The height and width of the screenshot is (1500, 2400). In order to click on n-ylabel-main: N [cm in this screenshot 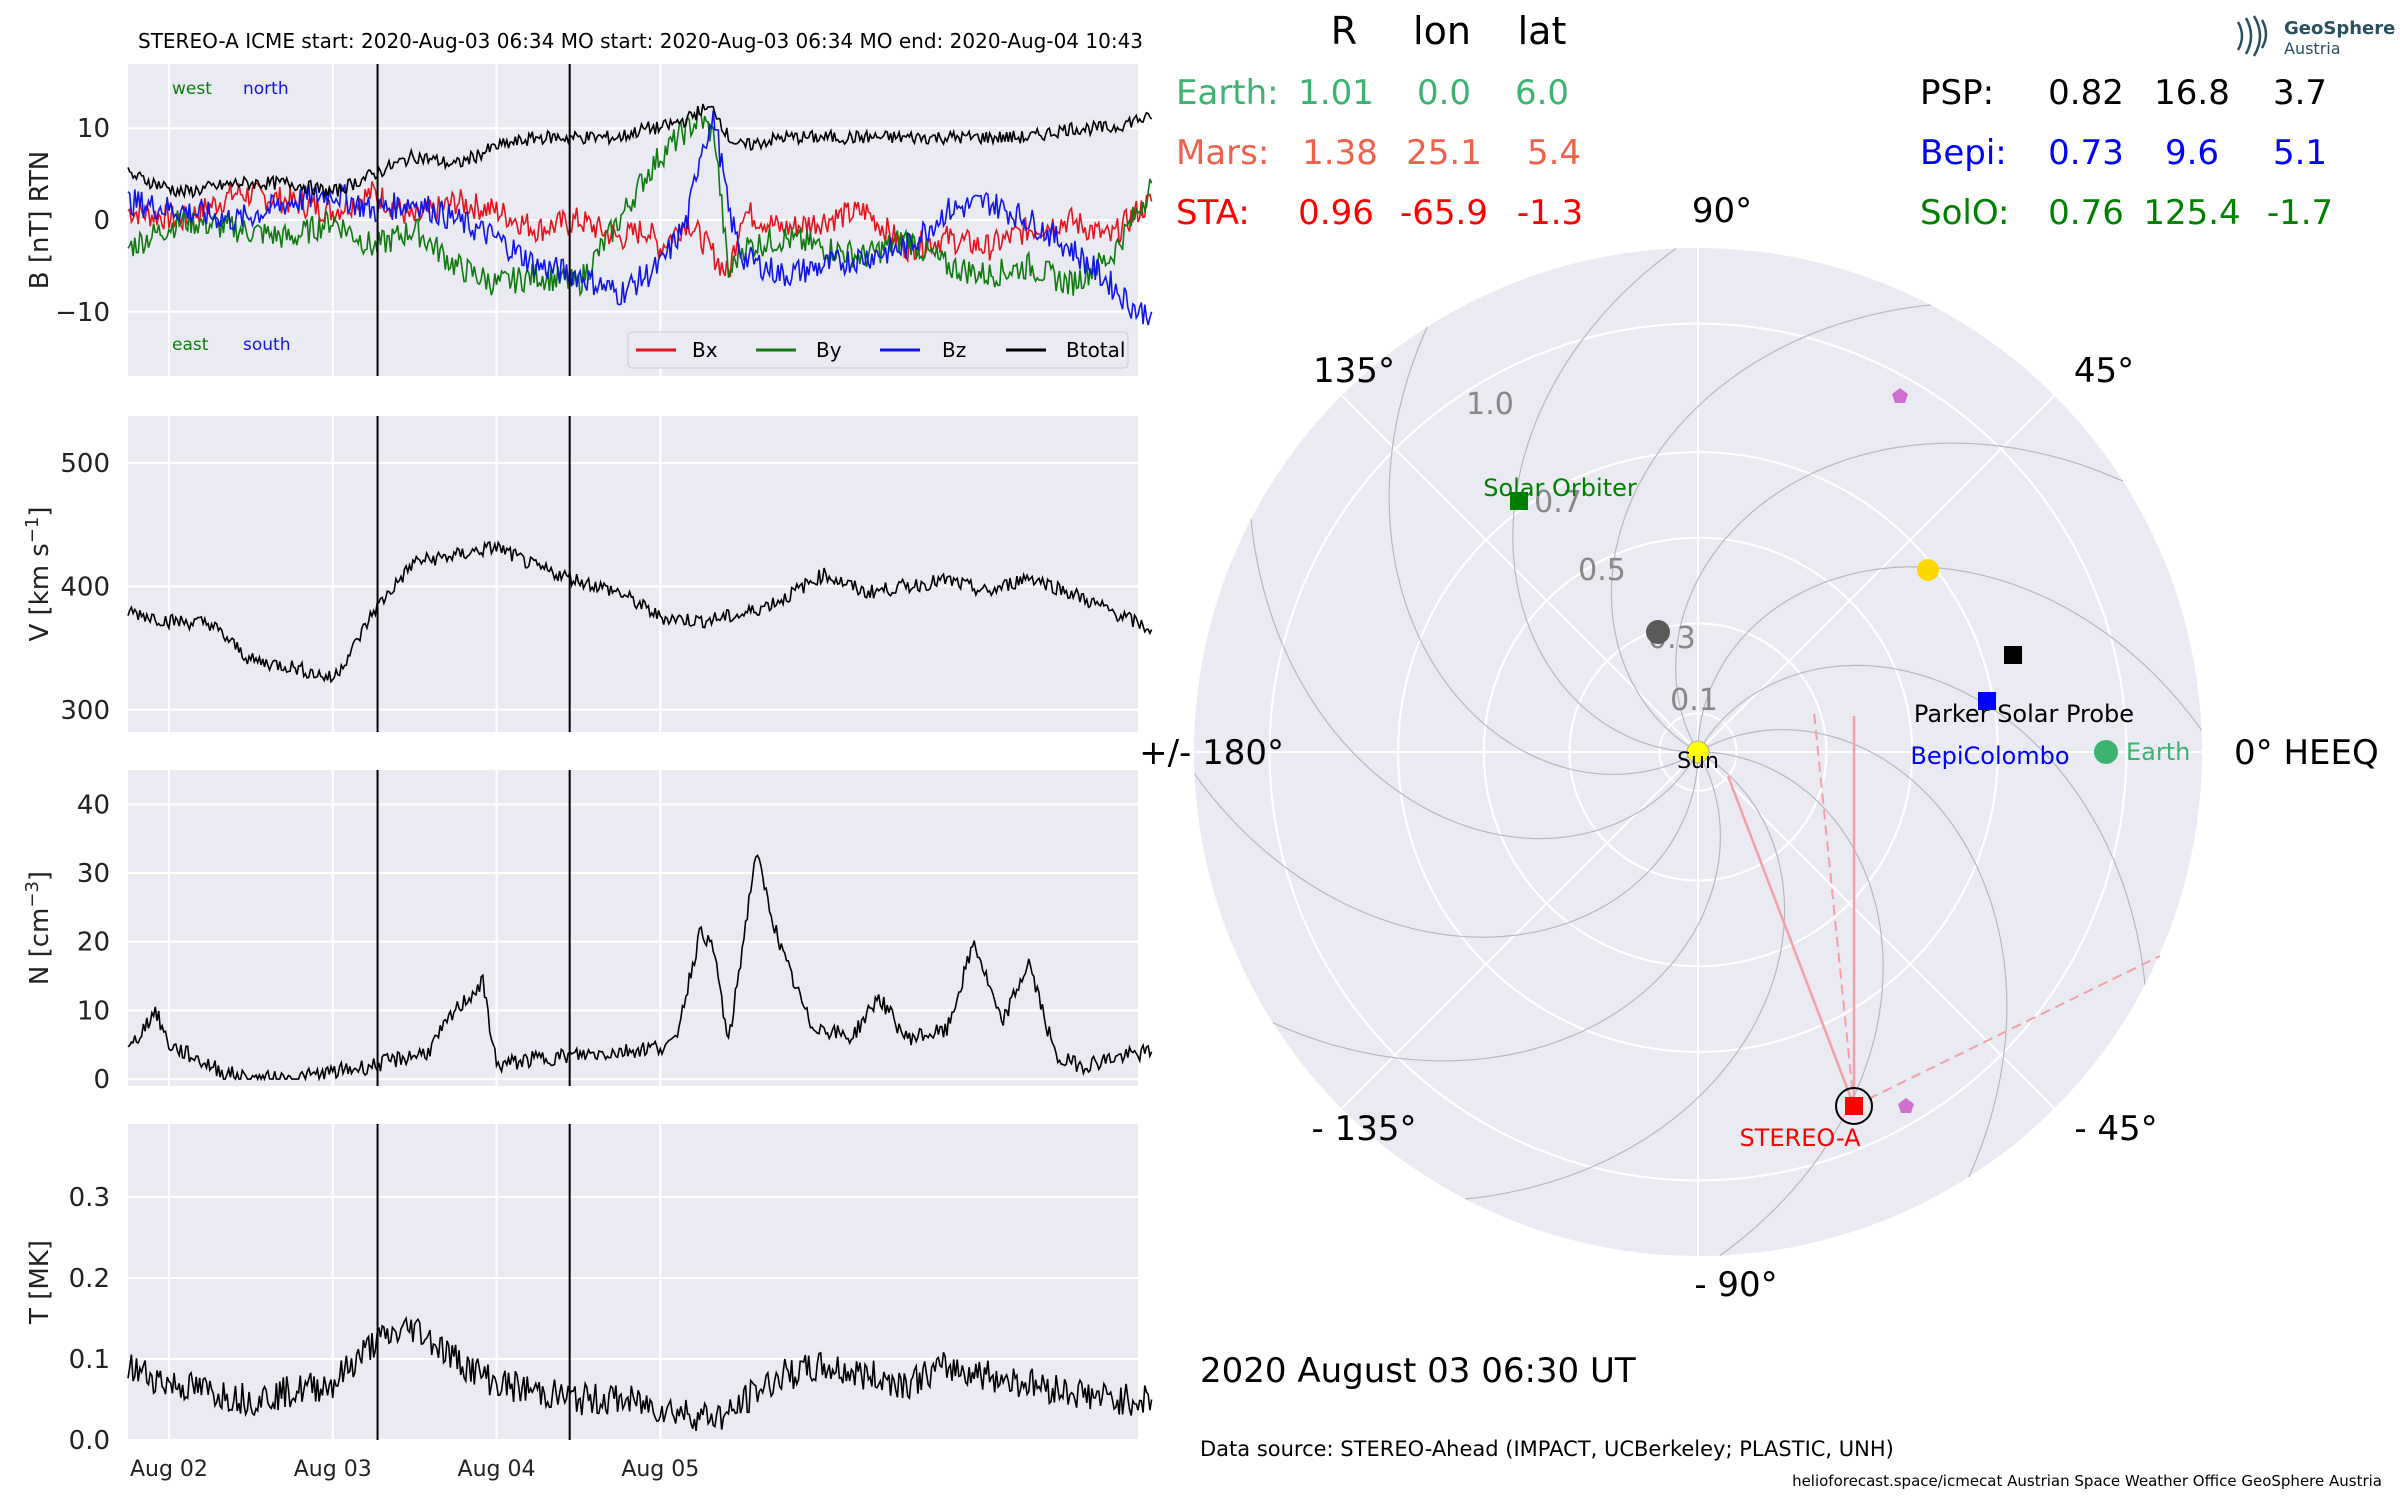, I will do `click(40, 946)`.